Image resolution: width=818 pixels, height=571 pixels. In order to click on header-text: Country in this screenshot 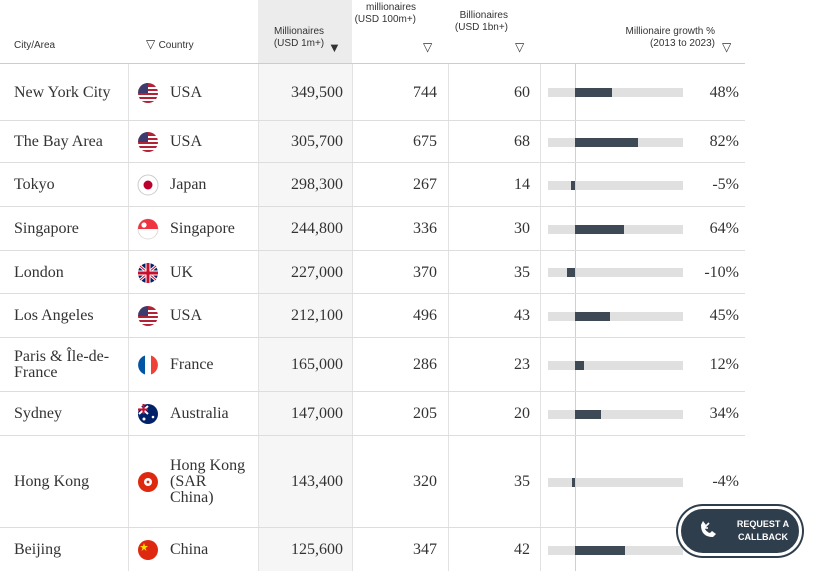, I will do `click(176, 45)`.